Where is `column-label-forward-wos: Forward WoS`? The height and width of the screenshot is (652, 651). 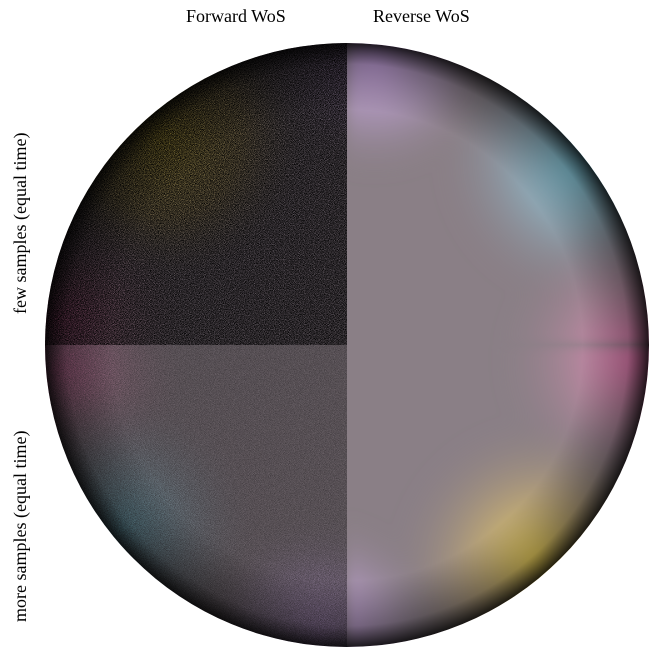 column-label-forward-wos: Forward WoS is located at coordinates (236, 16).